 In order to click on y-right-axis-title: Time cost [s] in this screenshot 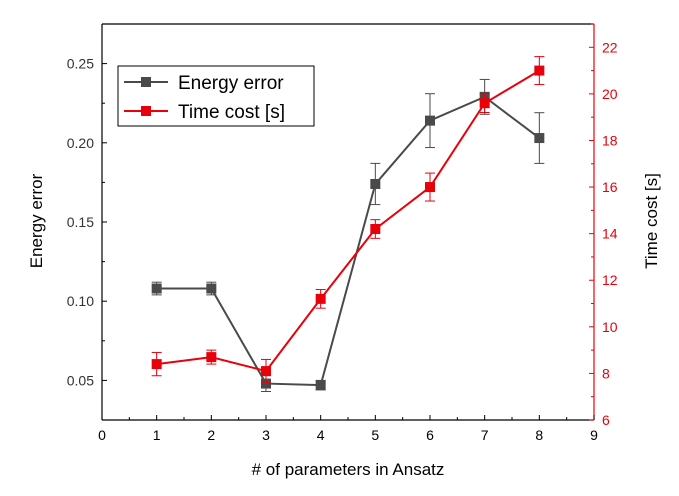, I will do `click(651, 221)`.